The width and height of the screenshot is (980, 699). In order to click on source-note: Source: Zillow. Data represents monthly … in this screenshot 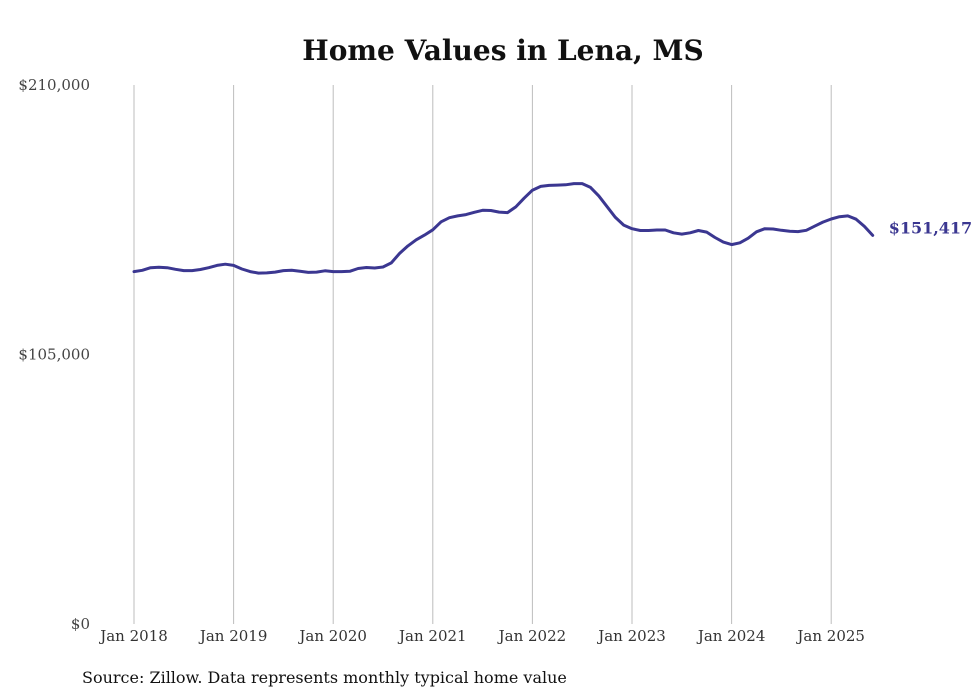, I will do `click(324, 677)`.